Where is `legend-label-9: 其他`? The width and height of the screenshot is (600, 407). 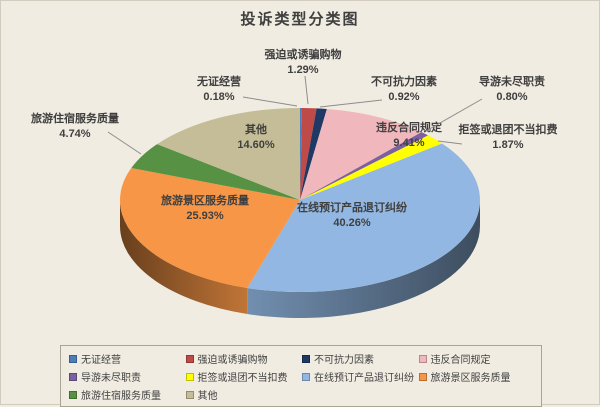
legend-label-9: 其他 is located at coordinates (207, 396).